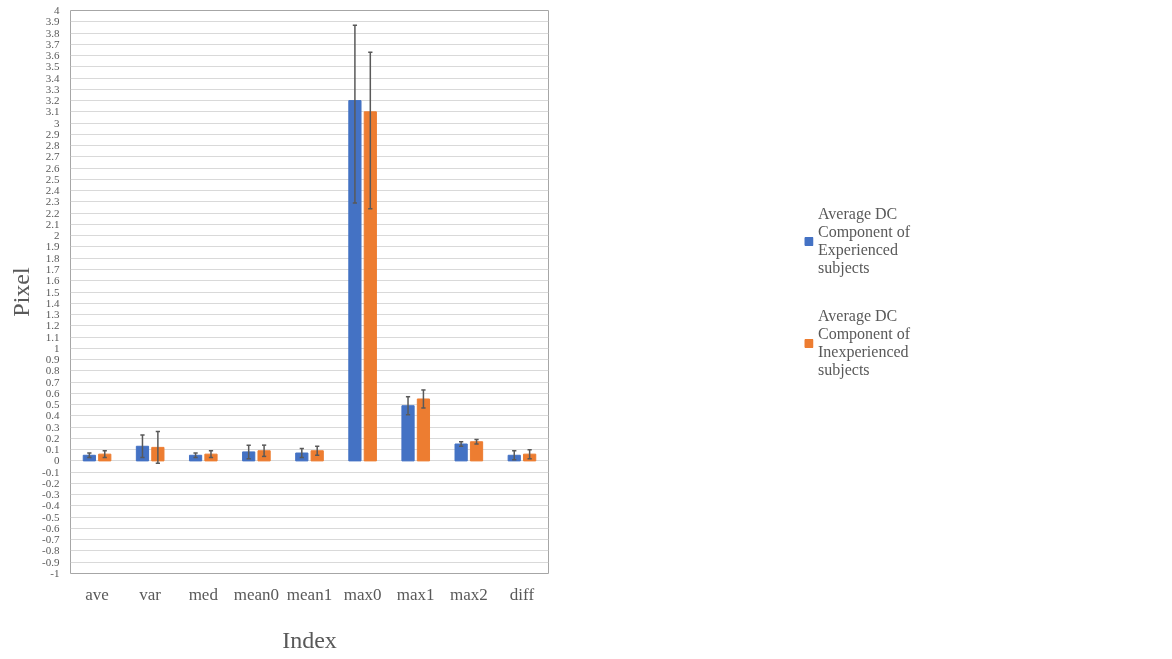  I want to click on y-tick-label: -0.7, so click(51, 539).